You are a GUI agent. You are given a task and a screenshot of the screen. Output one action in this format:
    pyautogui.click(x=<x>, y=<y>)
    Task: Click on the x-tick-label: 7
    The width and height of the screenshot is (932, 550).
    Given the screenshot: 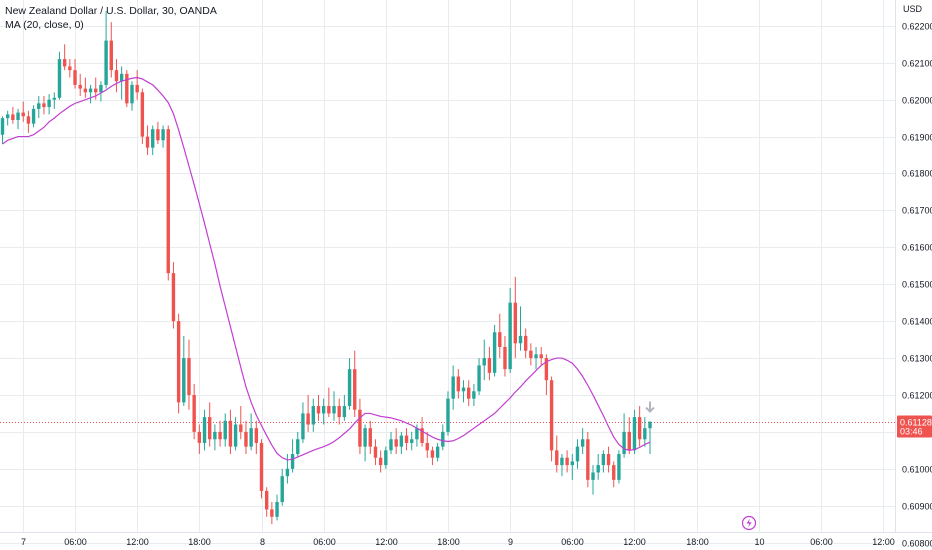 What is the action you would take?
    pyautogui.click(x=23, y=542)
    